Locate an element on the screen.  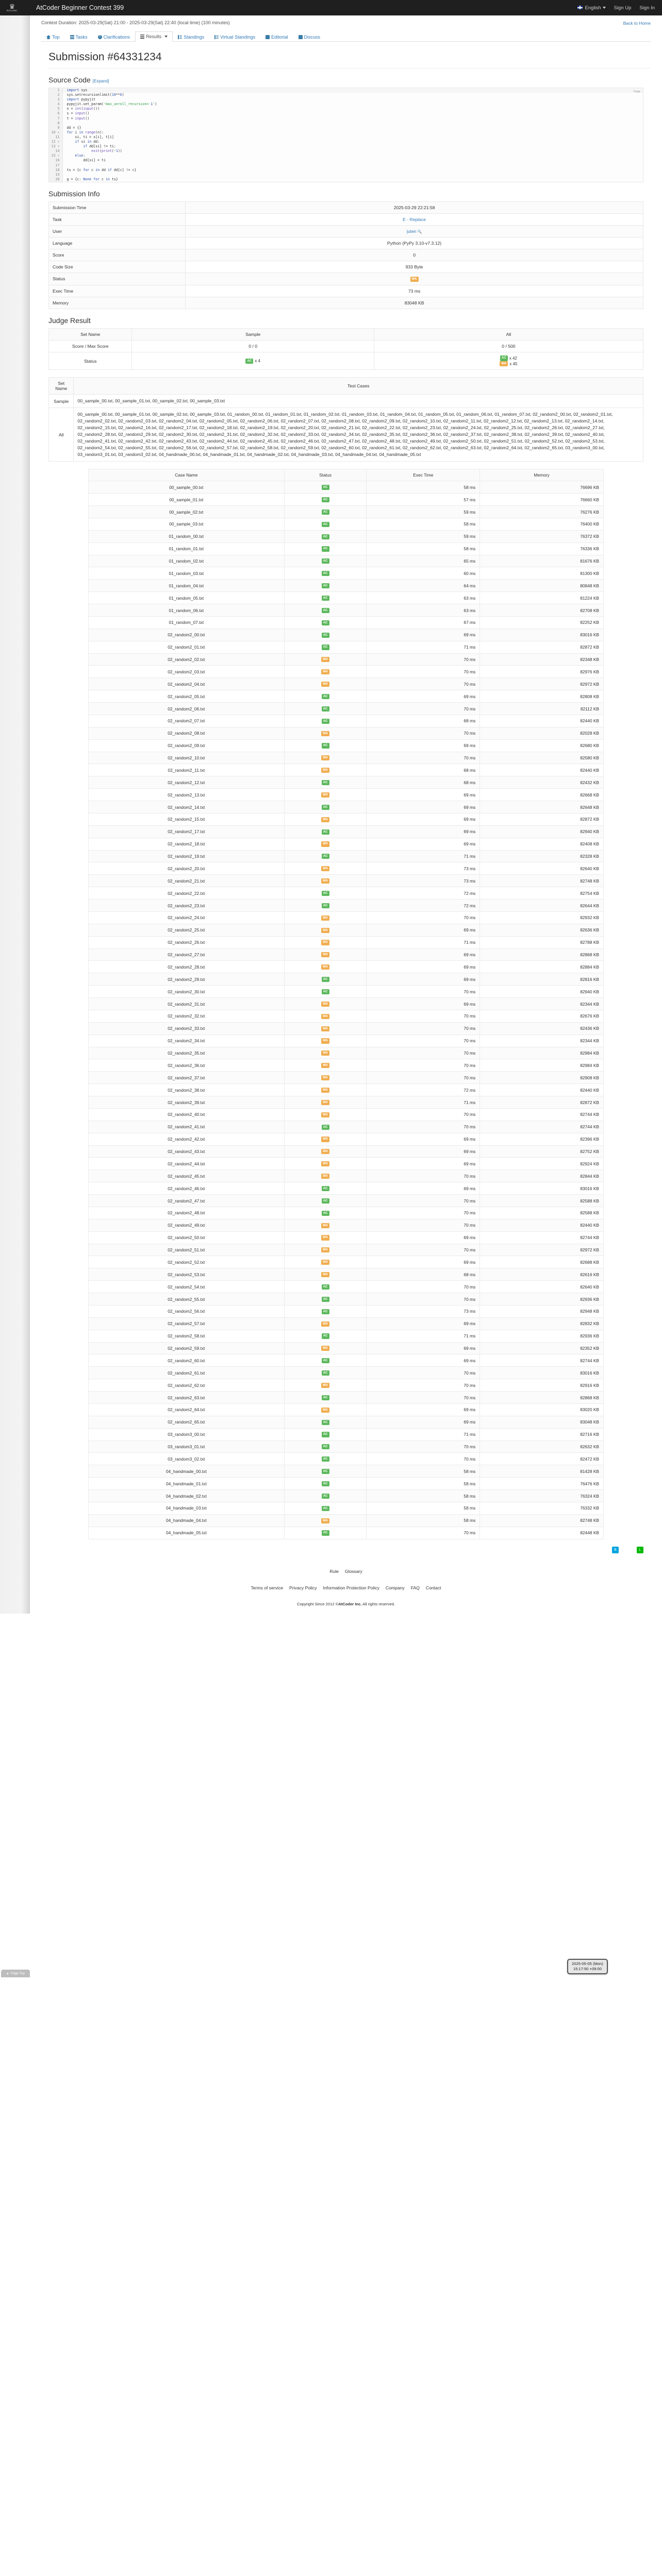
case-memory: 82636 KB is located at coordinates (541, 930).